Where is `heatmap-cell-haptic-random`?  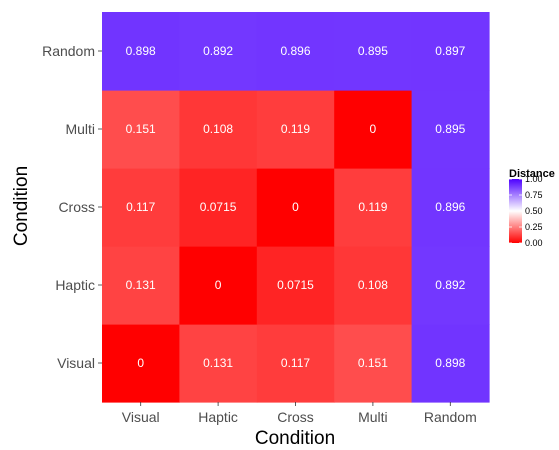 heatmap-cell-haptic-random is located at coordinates (450, 285).